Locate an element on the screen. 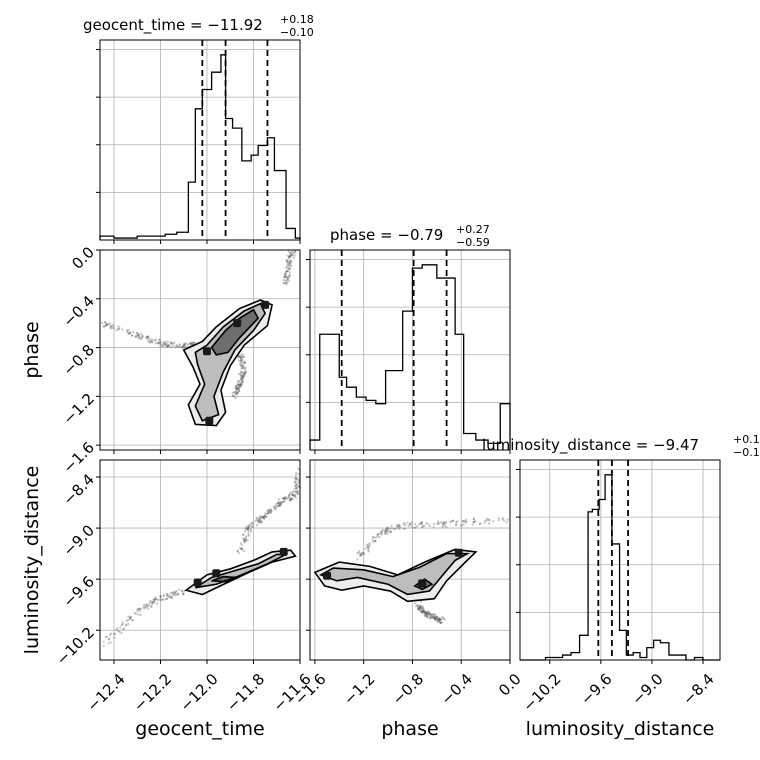  density-panel-phase-luminosity_distance is located at coordinates (408, 561).